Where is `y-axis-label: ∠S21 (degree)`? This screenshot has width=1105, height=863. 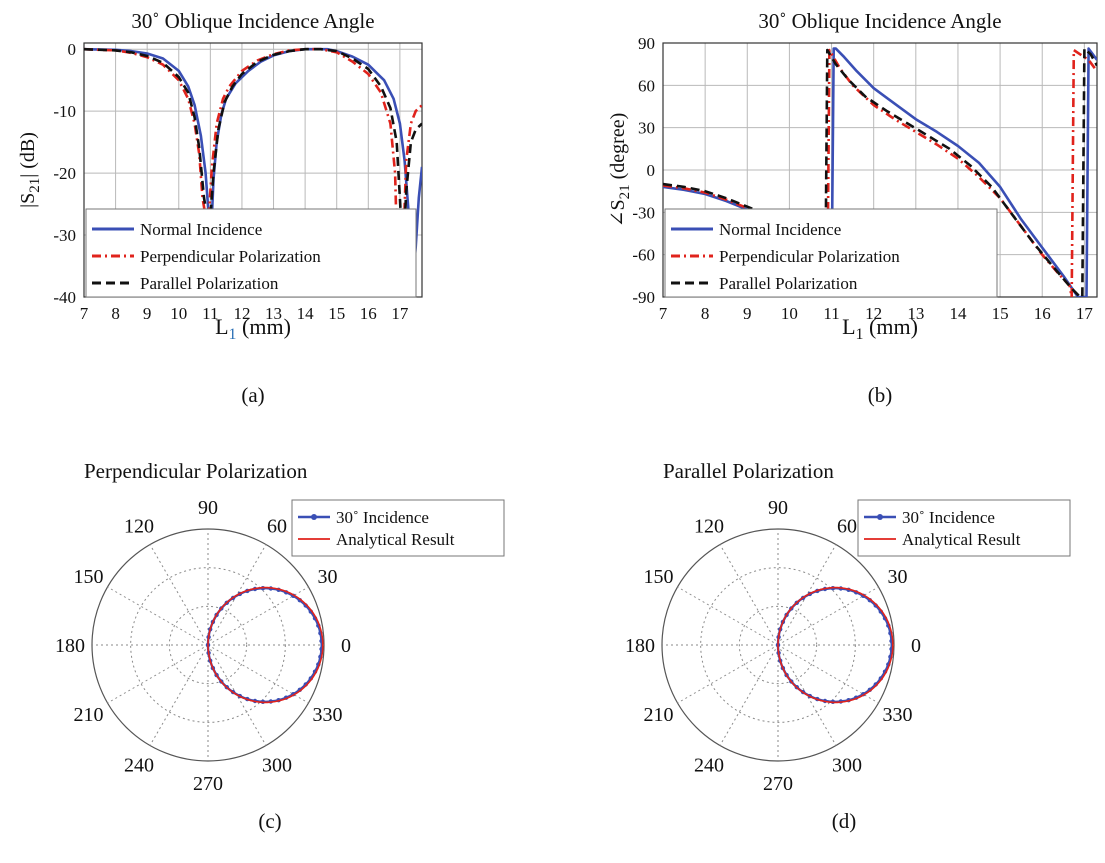 y-axis-label: ∠S21 (degree) is located at coordinates (620, 170).